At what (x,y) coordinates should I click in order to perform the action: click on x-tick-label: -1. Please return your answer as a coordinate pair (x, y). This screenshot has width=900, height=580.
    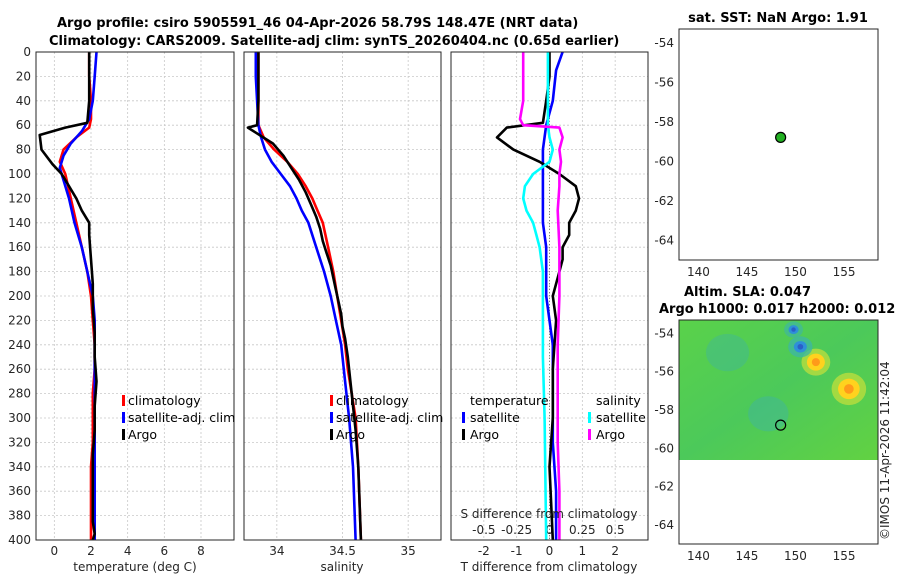
    Looking at the image, I should click on (517, 551).